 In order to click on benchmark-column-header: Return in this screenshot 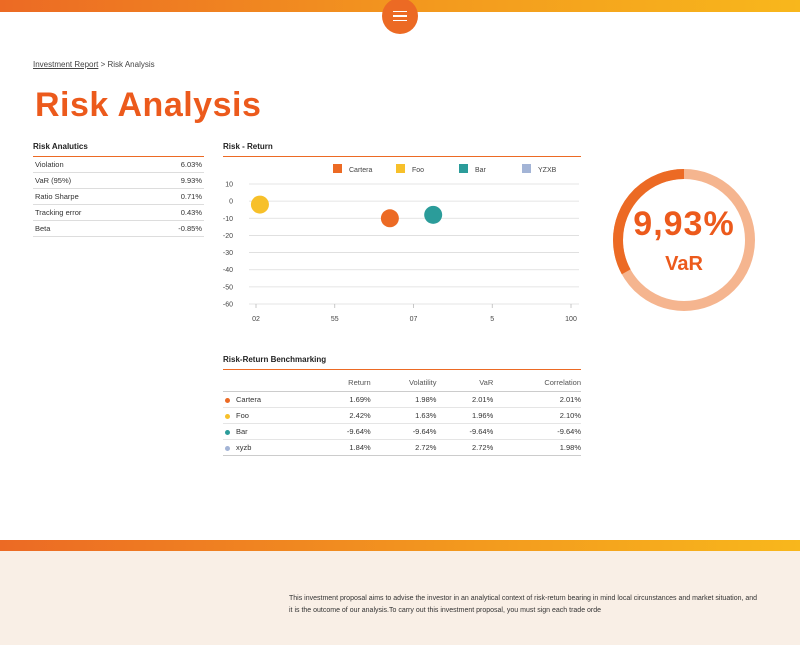, I will do `click(342, 383)`.